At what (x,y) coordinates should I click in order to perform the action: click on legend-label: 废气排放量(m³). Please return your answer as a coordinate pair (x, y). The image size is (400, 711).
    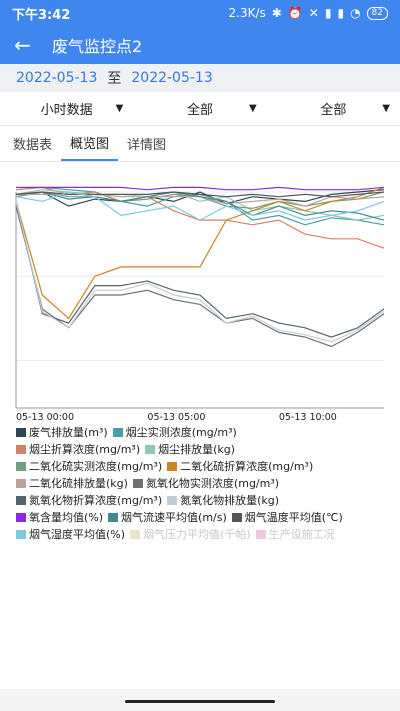
    Looking at the image, I should click on (68, 432).